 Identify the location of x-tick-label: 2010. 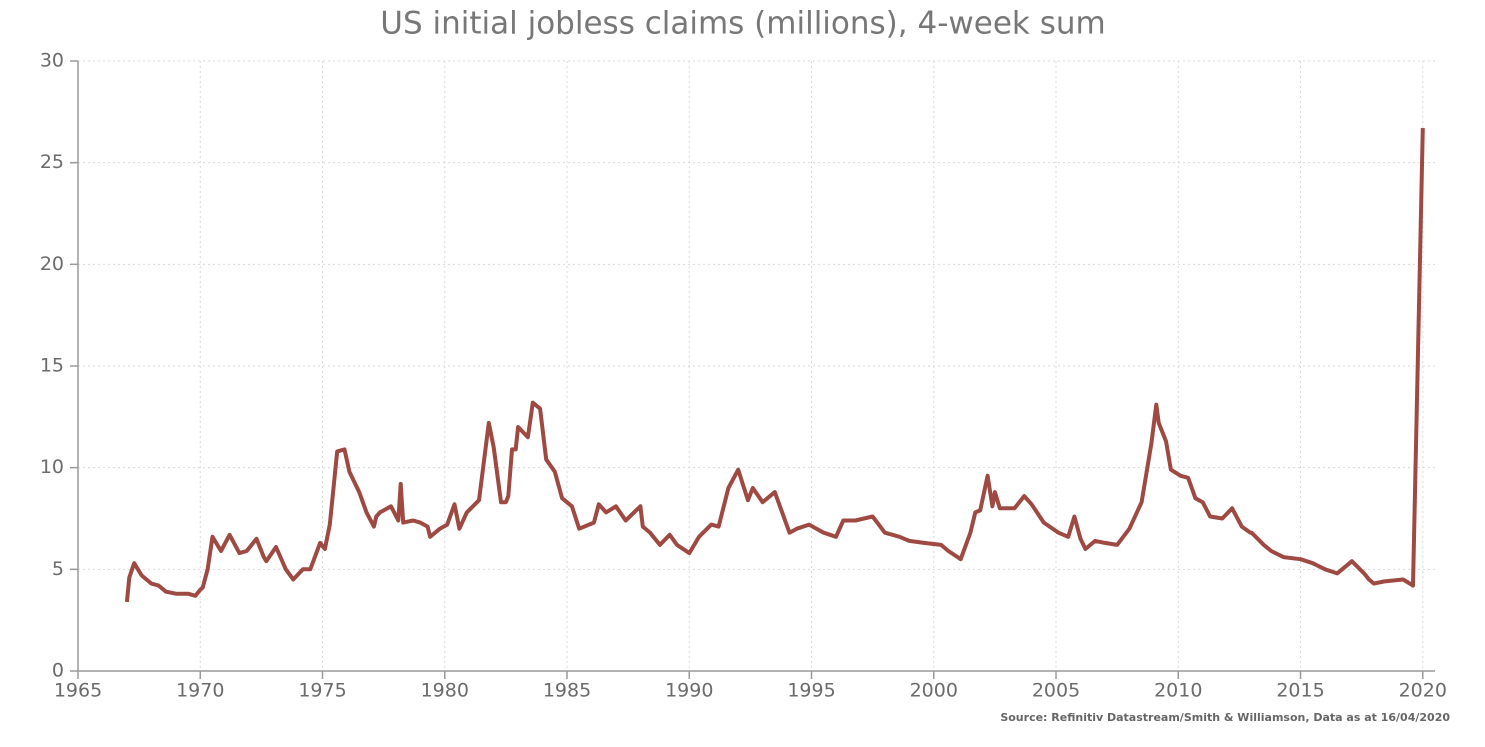
(1178, 691).